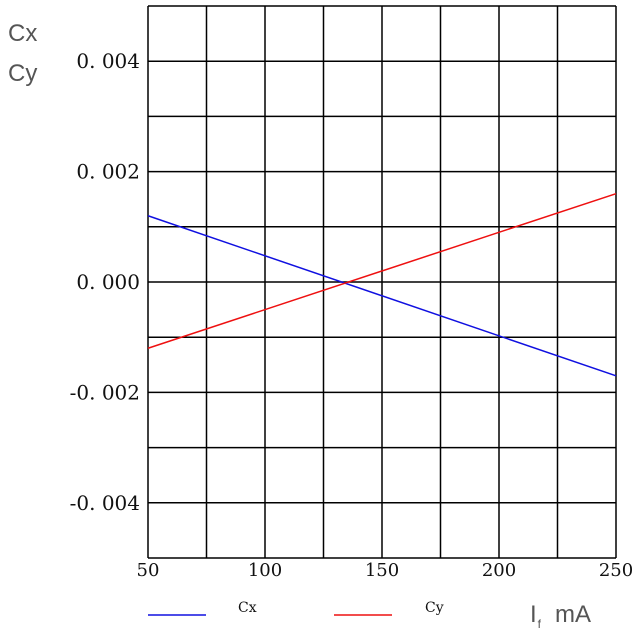  What do you see at coordinates (247, 608) in the screenshot?
I see `legend-label-cx: Cx` at bounding box center [247, 608].